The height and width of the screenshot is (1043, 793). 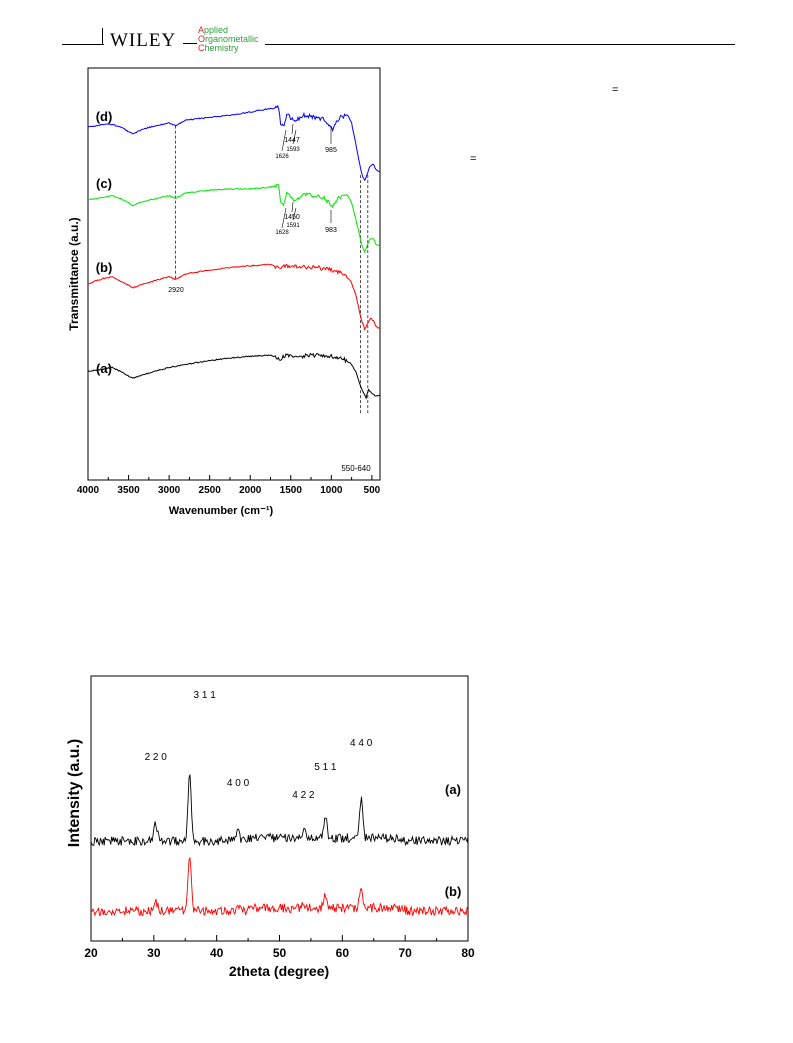 I want to click on ftir-curve-label: (a), so click(x=104, y=368).